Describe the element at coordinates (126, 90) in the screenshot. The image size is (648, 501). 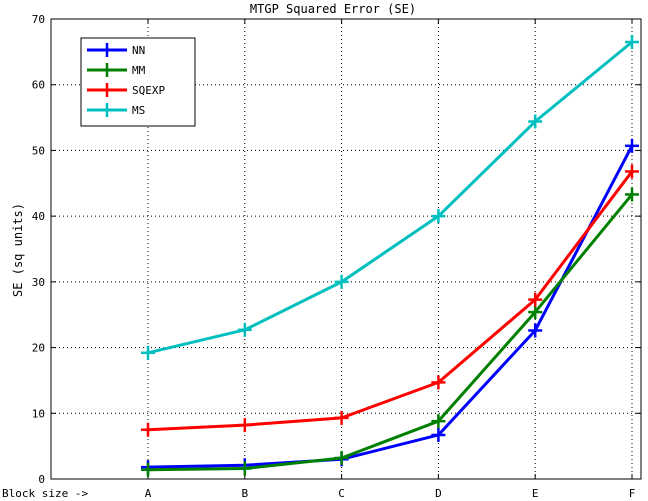
I see `legend-item-sqexp: SQEXP` at that location.